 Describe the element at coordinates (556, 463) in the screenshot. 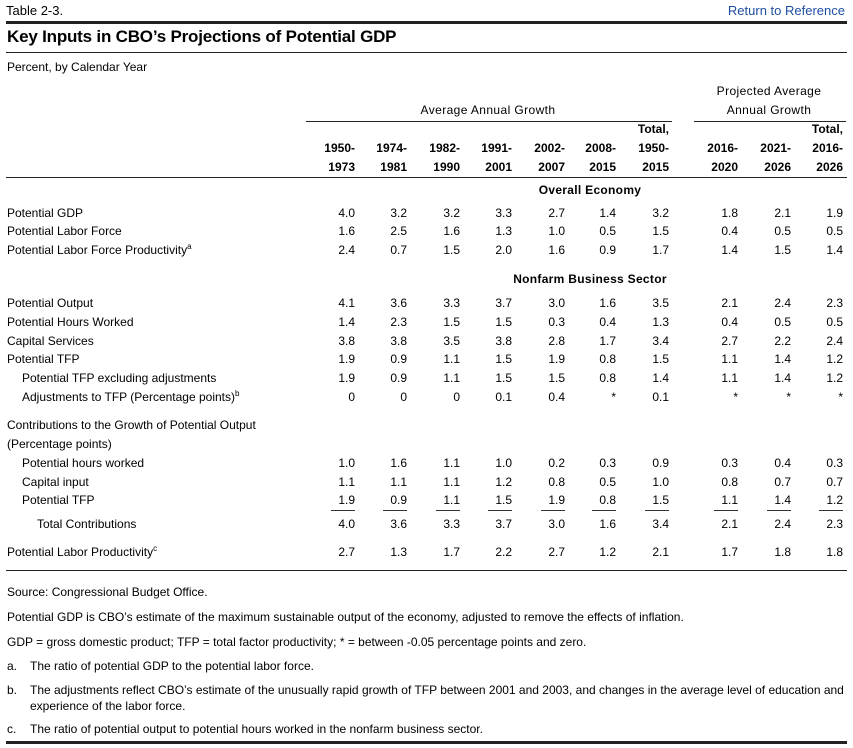

I see `cell-value: 0.2` at that location.